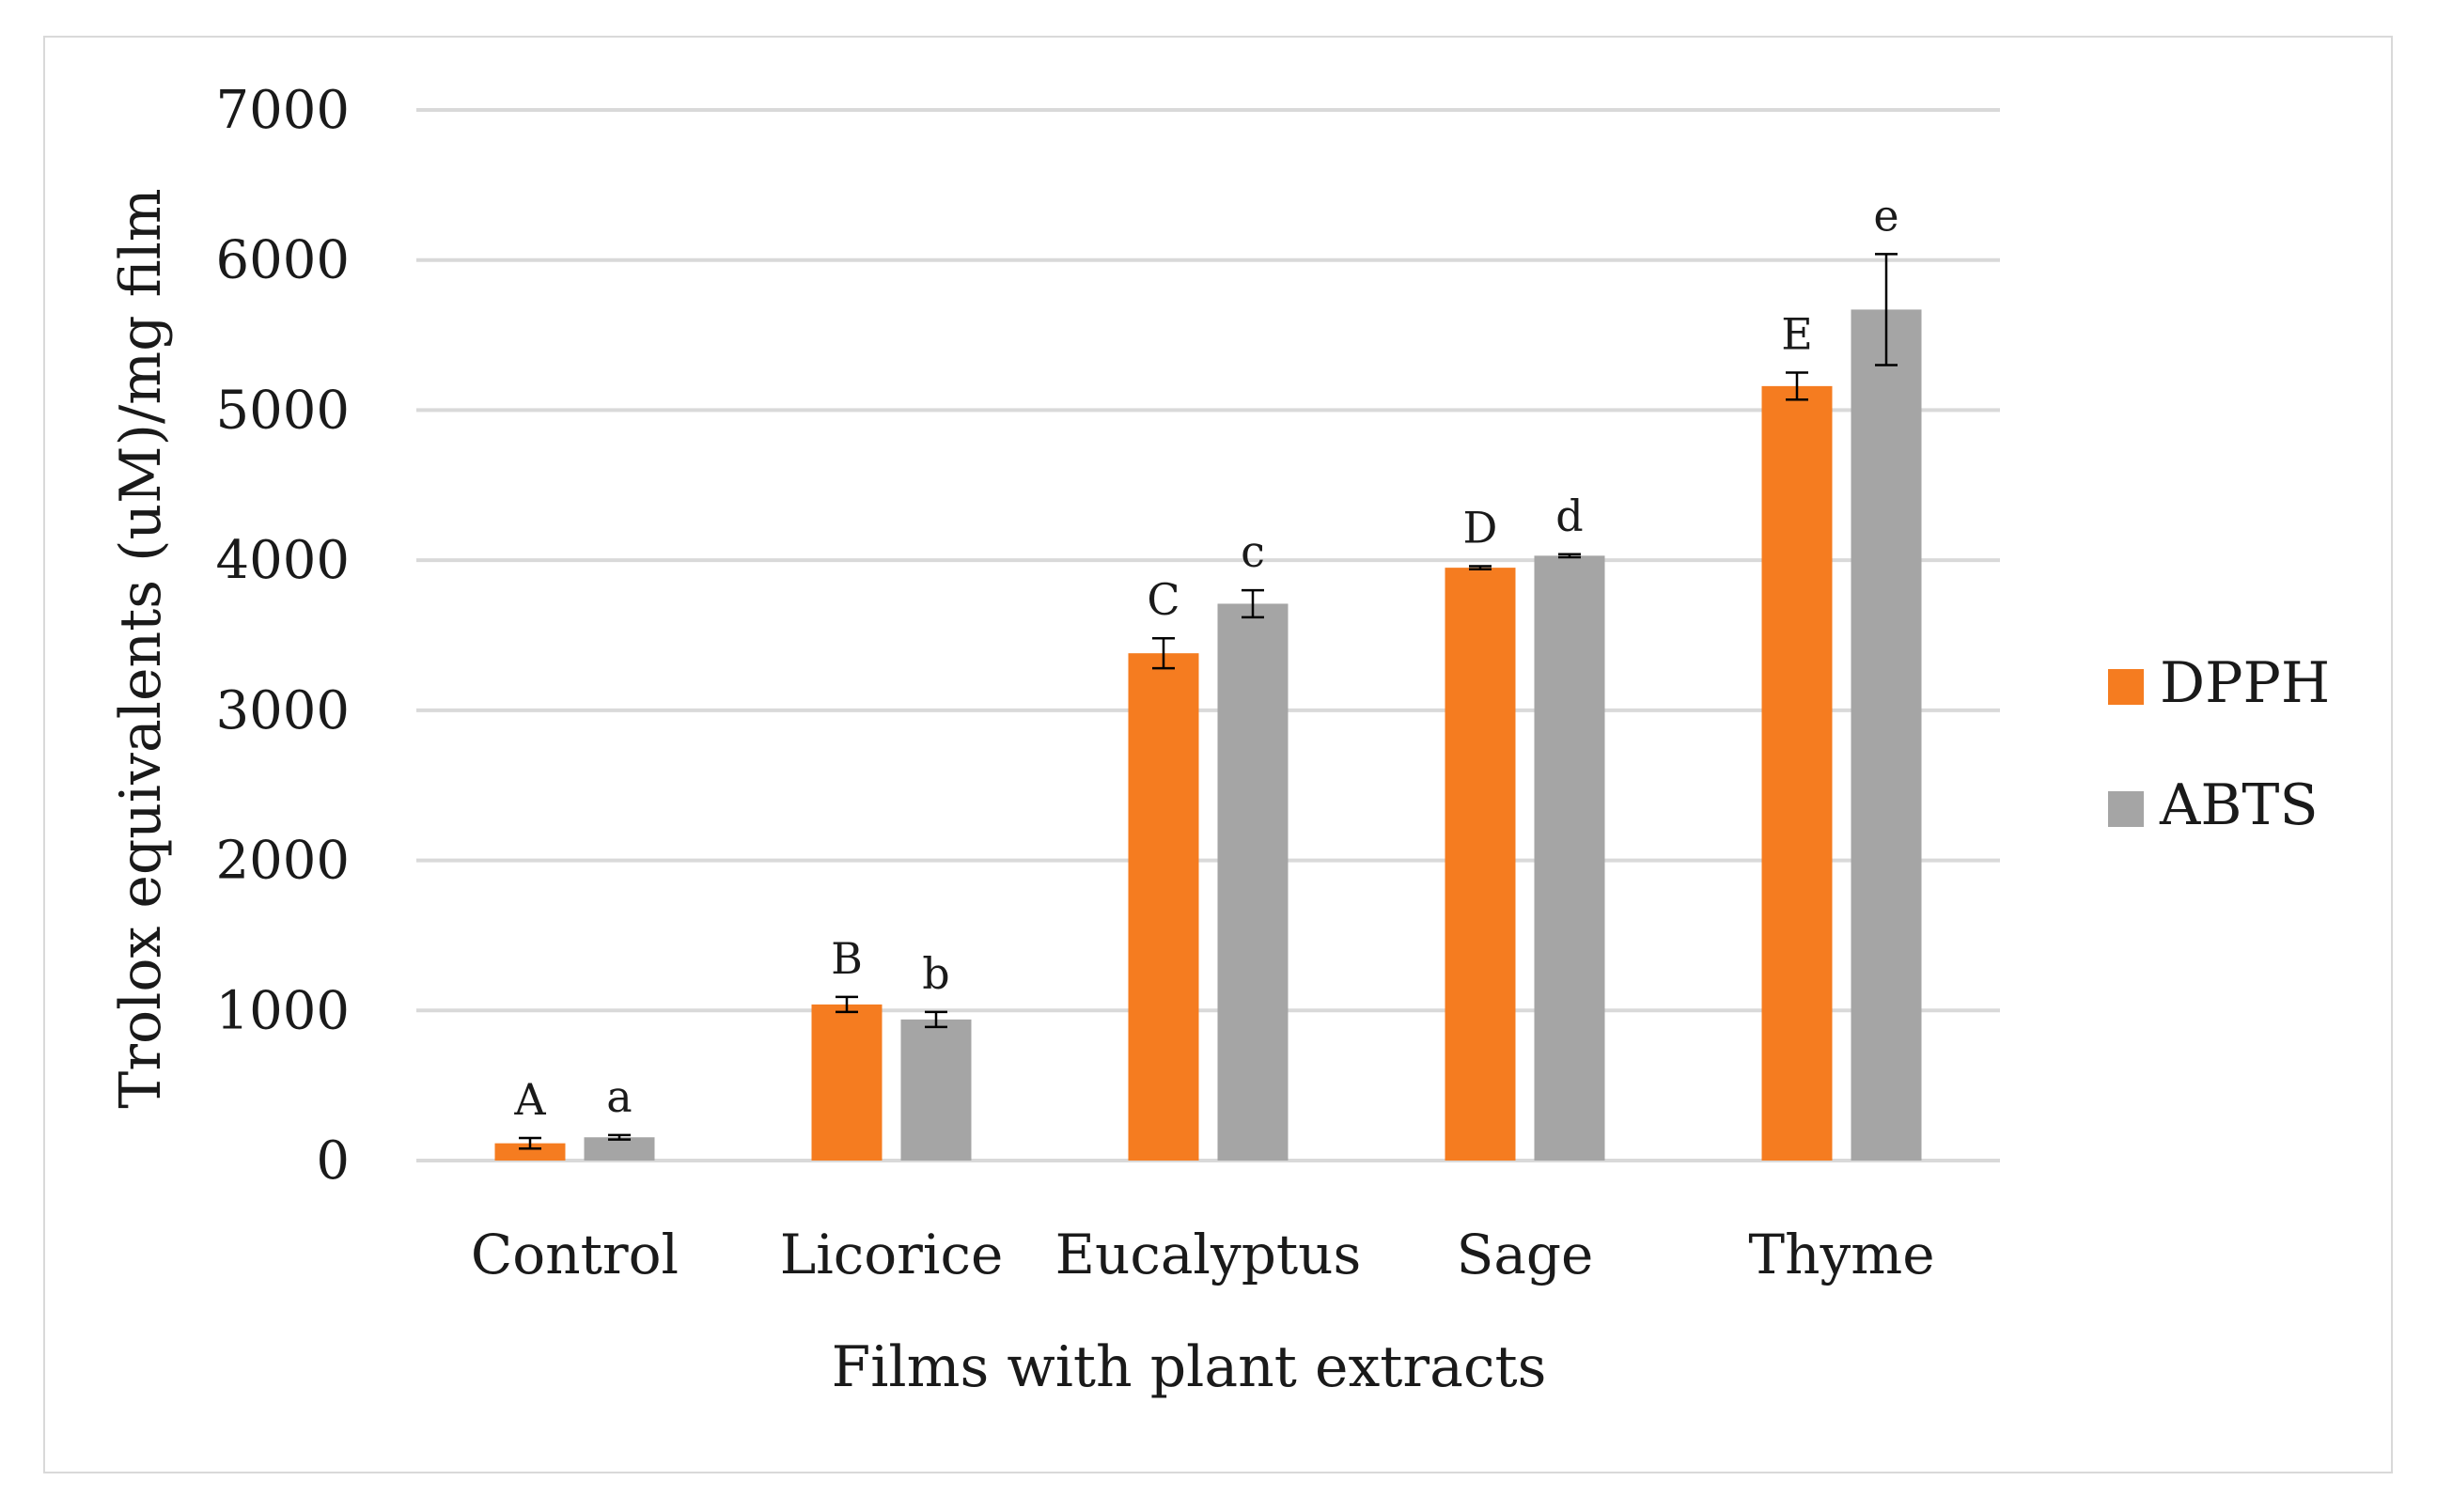 The width and height of the screenshot is (2437, 1512). Describe the element at coordinates (282, 636) in the screenshot. I see `y-axis-ticks: 0 1000 2000 3000 4000 5000 6000 7000` at that location.